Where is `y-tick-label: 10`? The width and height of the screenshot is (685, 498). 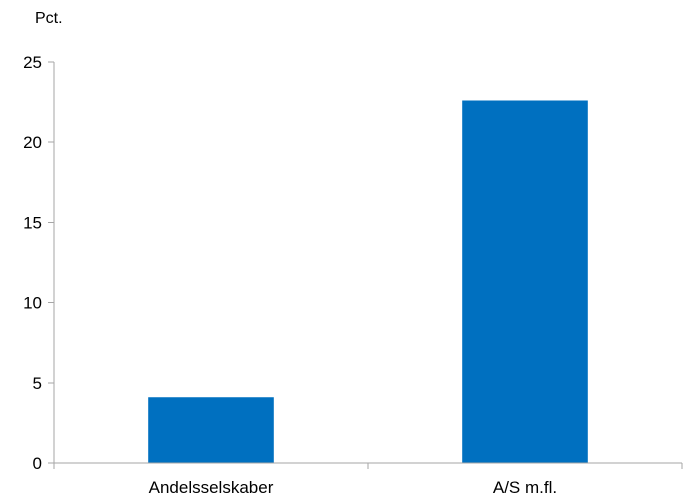 y-tick-label: 10 is located at coordinates (32, 303).